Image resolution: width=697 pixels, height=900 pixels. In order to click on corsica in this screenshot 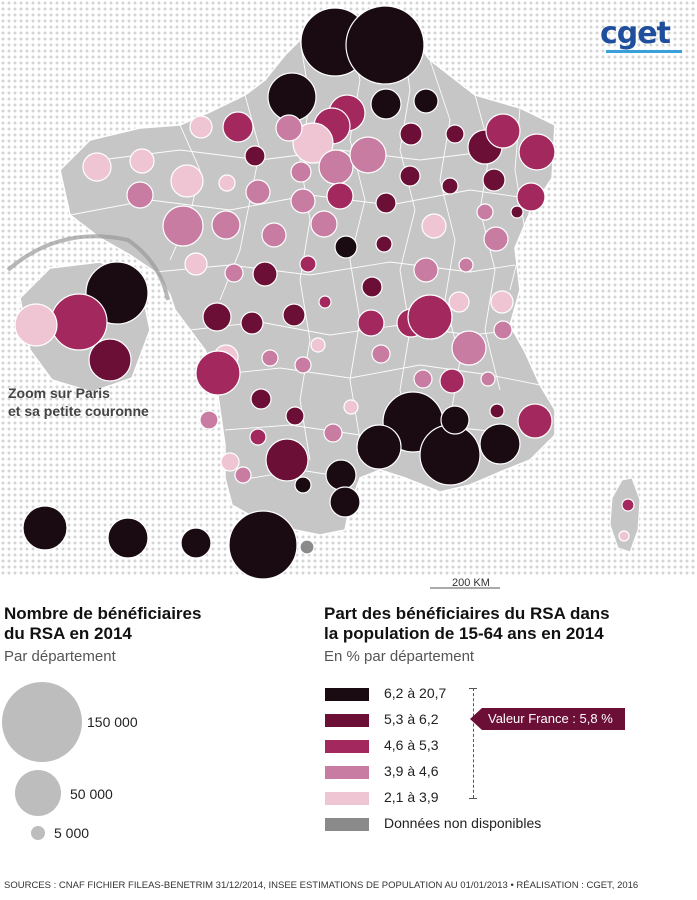, I will do `click(625, 515)`.